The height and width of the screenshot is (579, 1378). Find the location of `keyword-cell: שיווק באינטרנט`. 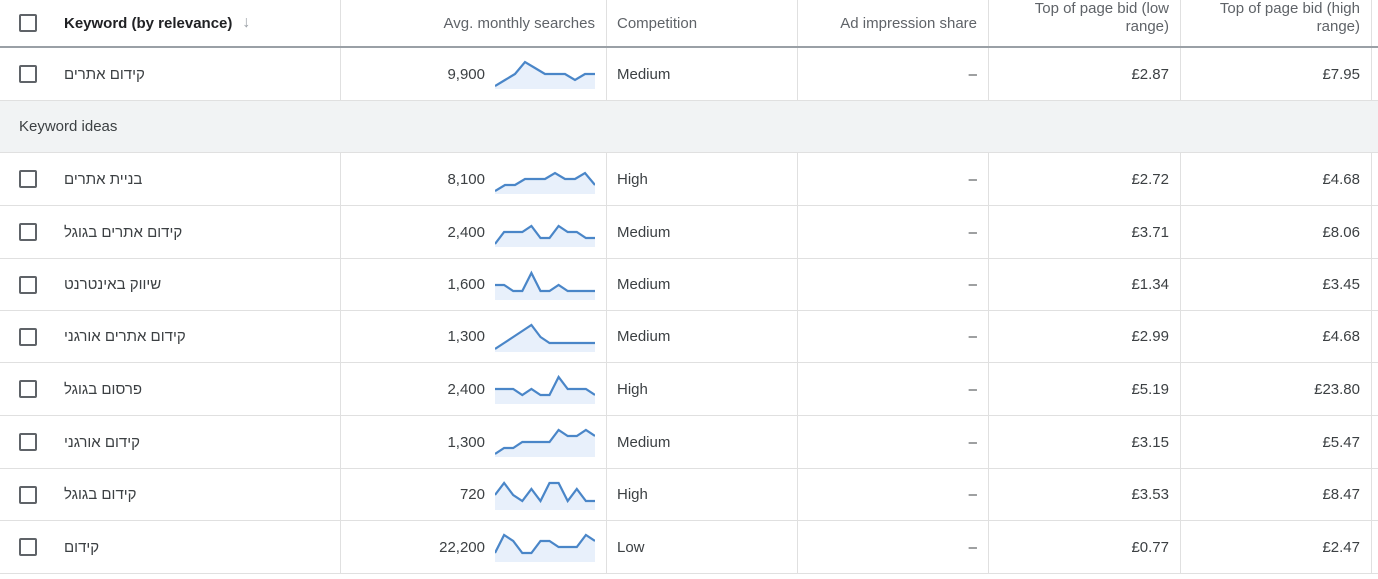

keyword-cell: שיווק באינטרנט is located at coordinates (170, 284).